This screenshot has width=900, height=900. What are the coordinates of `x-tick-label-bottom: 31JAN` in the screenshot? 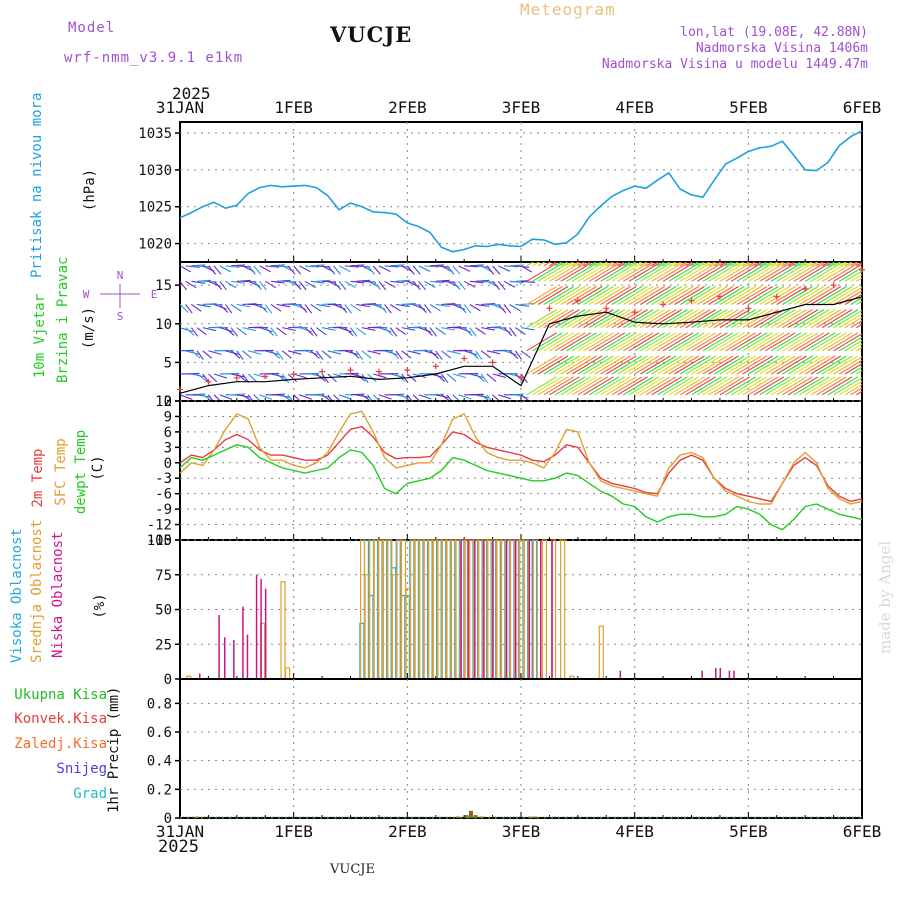 It's located at (180, 831).